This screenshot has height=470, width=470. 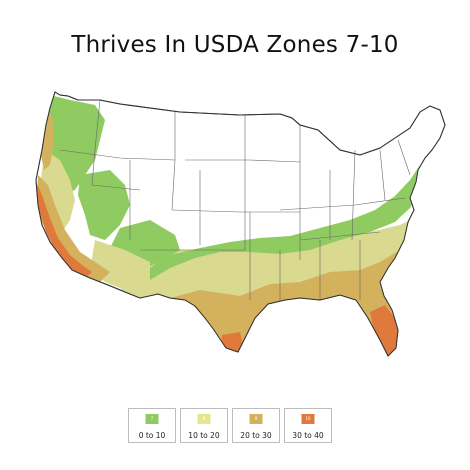 I want to click on legend-item-zone-10: 10 30 to 40, so click(x=308, y=425).